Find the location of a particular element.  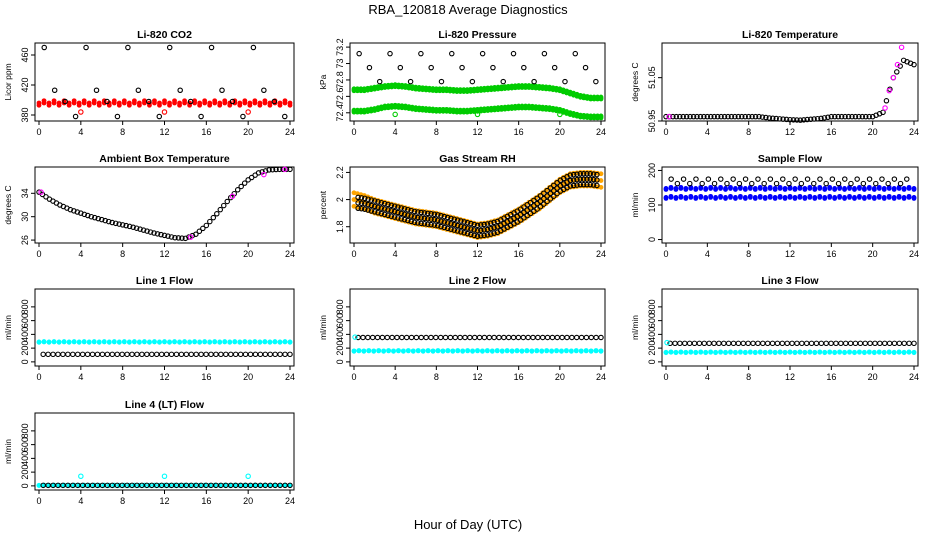

panel-3-title: Ambient Box Temperature is located at coordinates (164, 159).